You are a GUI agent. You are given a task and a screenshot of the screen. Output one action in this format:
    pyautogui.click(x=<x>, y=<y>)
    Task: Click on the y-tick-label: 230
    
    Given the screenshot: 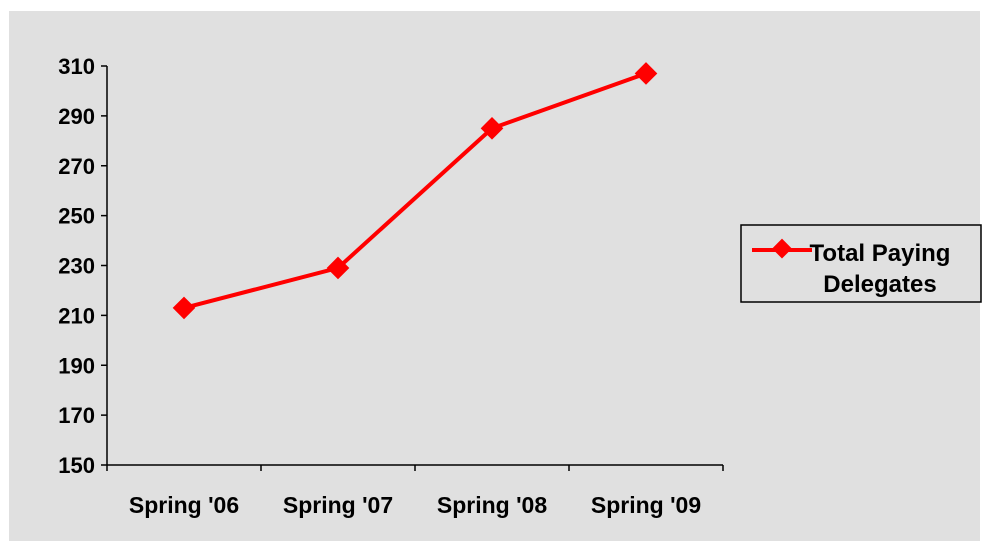 What is the action you would take?
    pyautogui.click(x=76, y=266)
    